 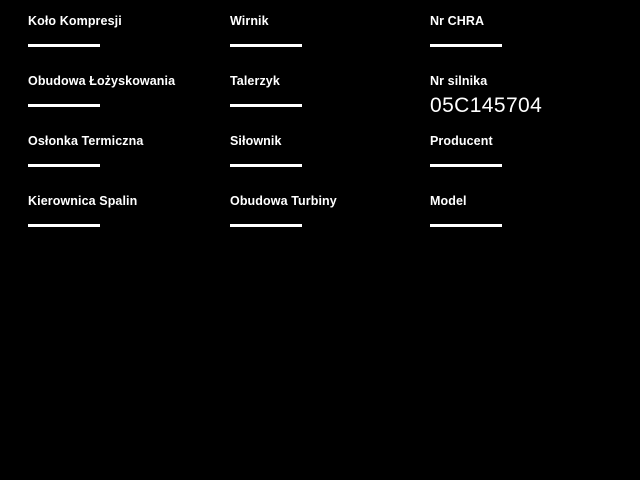 What do you see at coordinates (83, 201) in the screenshot?
I see `field-label: Kierownica Spalin` at bounding box center [83, 201].